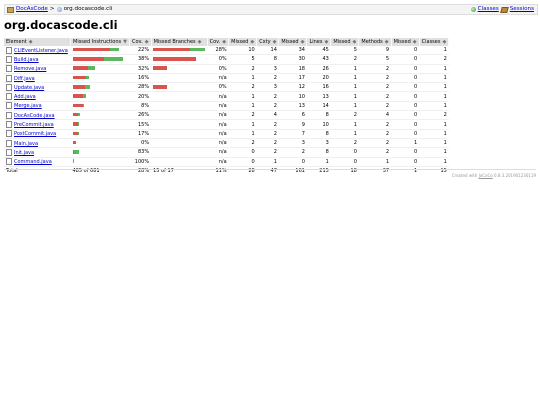 The width and height of the screenshot is (540, 405). What do you see at coordinates (318, 87) in the screenshot?
I see `lines: 16` at bounding box center [318, 87].